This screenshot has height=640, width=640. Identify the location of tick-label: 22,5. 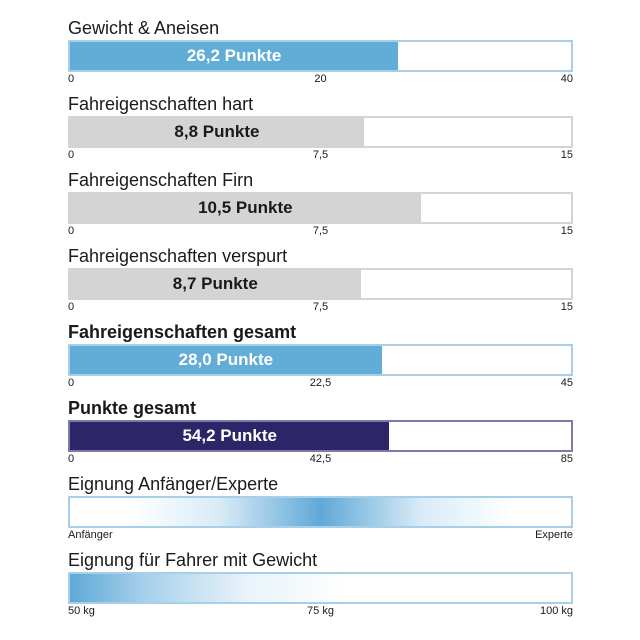
(320, 383).